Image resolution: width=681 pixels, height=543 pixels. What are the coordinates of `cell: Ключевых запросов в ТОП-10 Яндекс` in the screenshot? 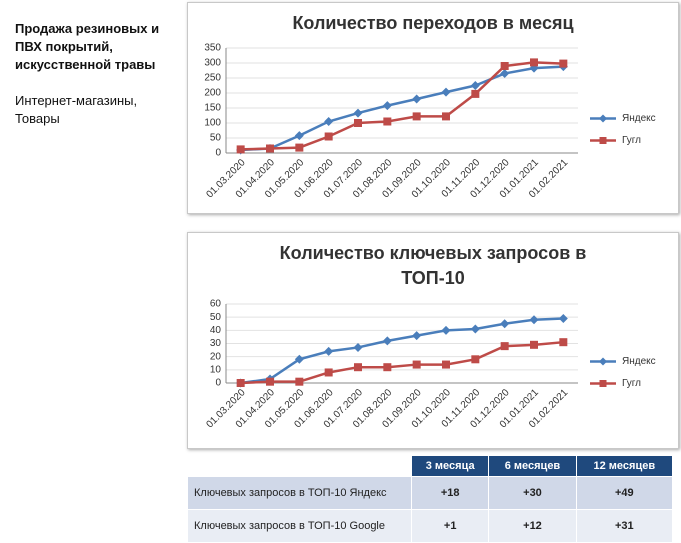 It's located at (299, 493).